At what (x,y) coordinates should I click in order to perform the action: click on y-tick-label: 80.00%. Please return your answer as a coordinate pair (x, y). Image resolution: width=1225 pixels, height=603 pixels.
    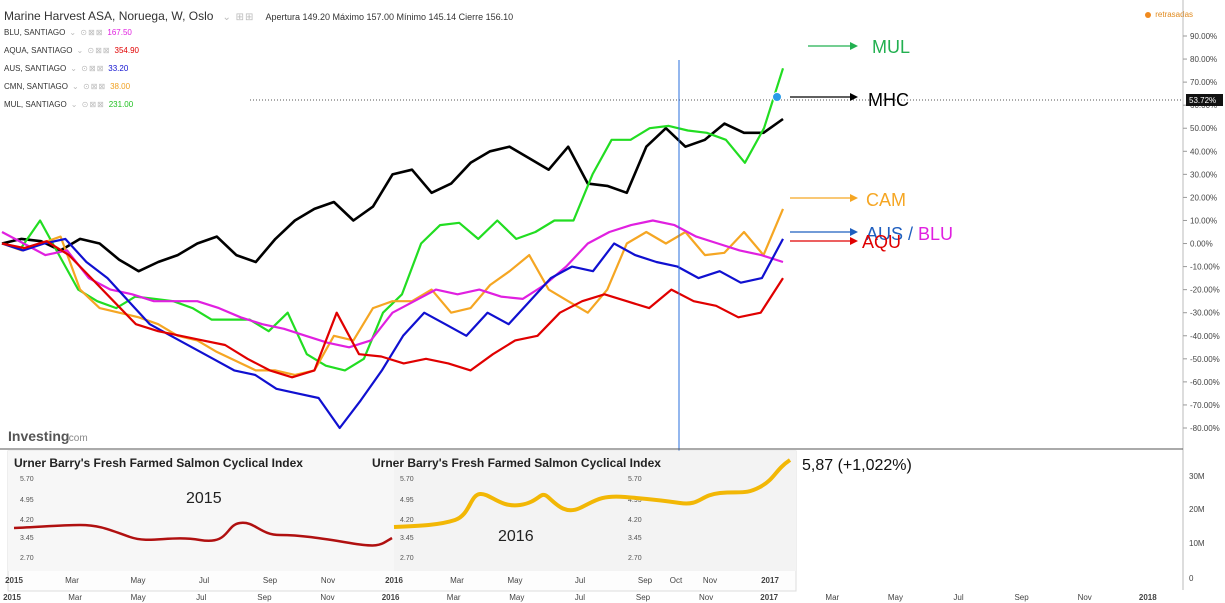
    Looking at the image, I should click on (1203, 59).